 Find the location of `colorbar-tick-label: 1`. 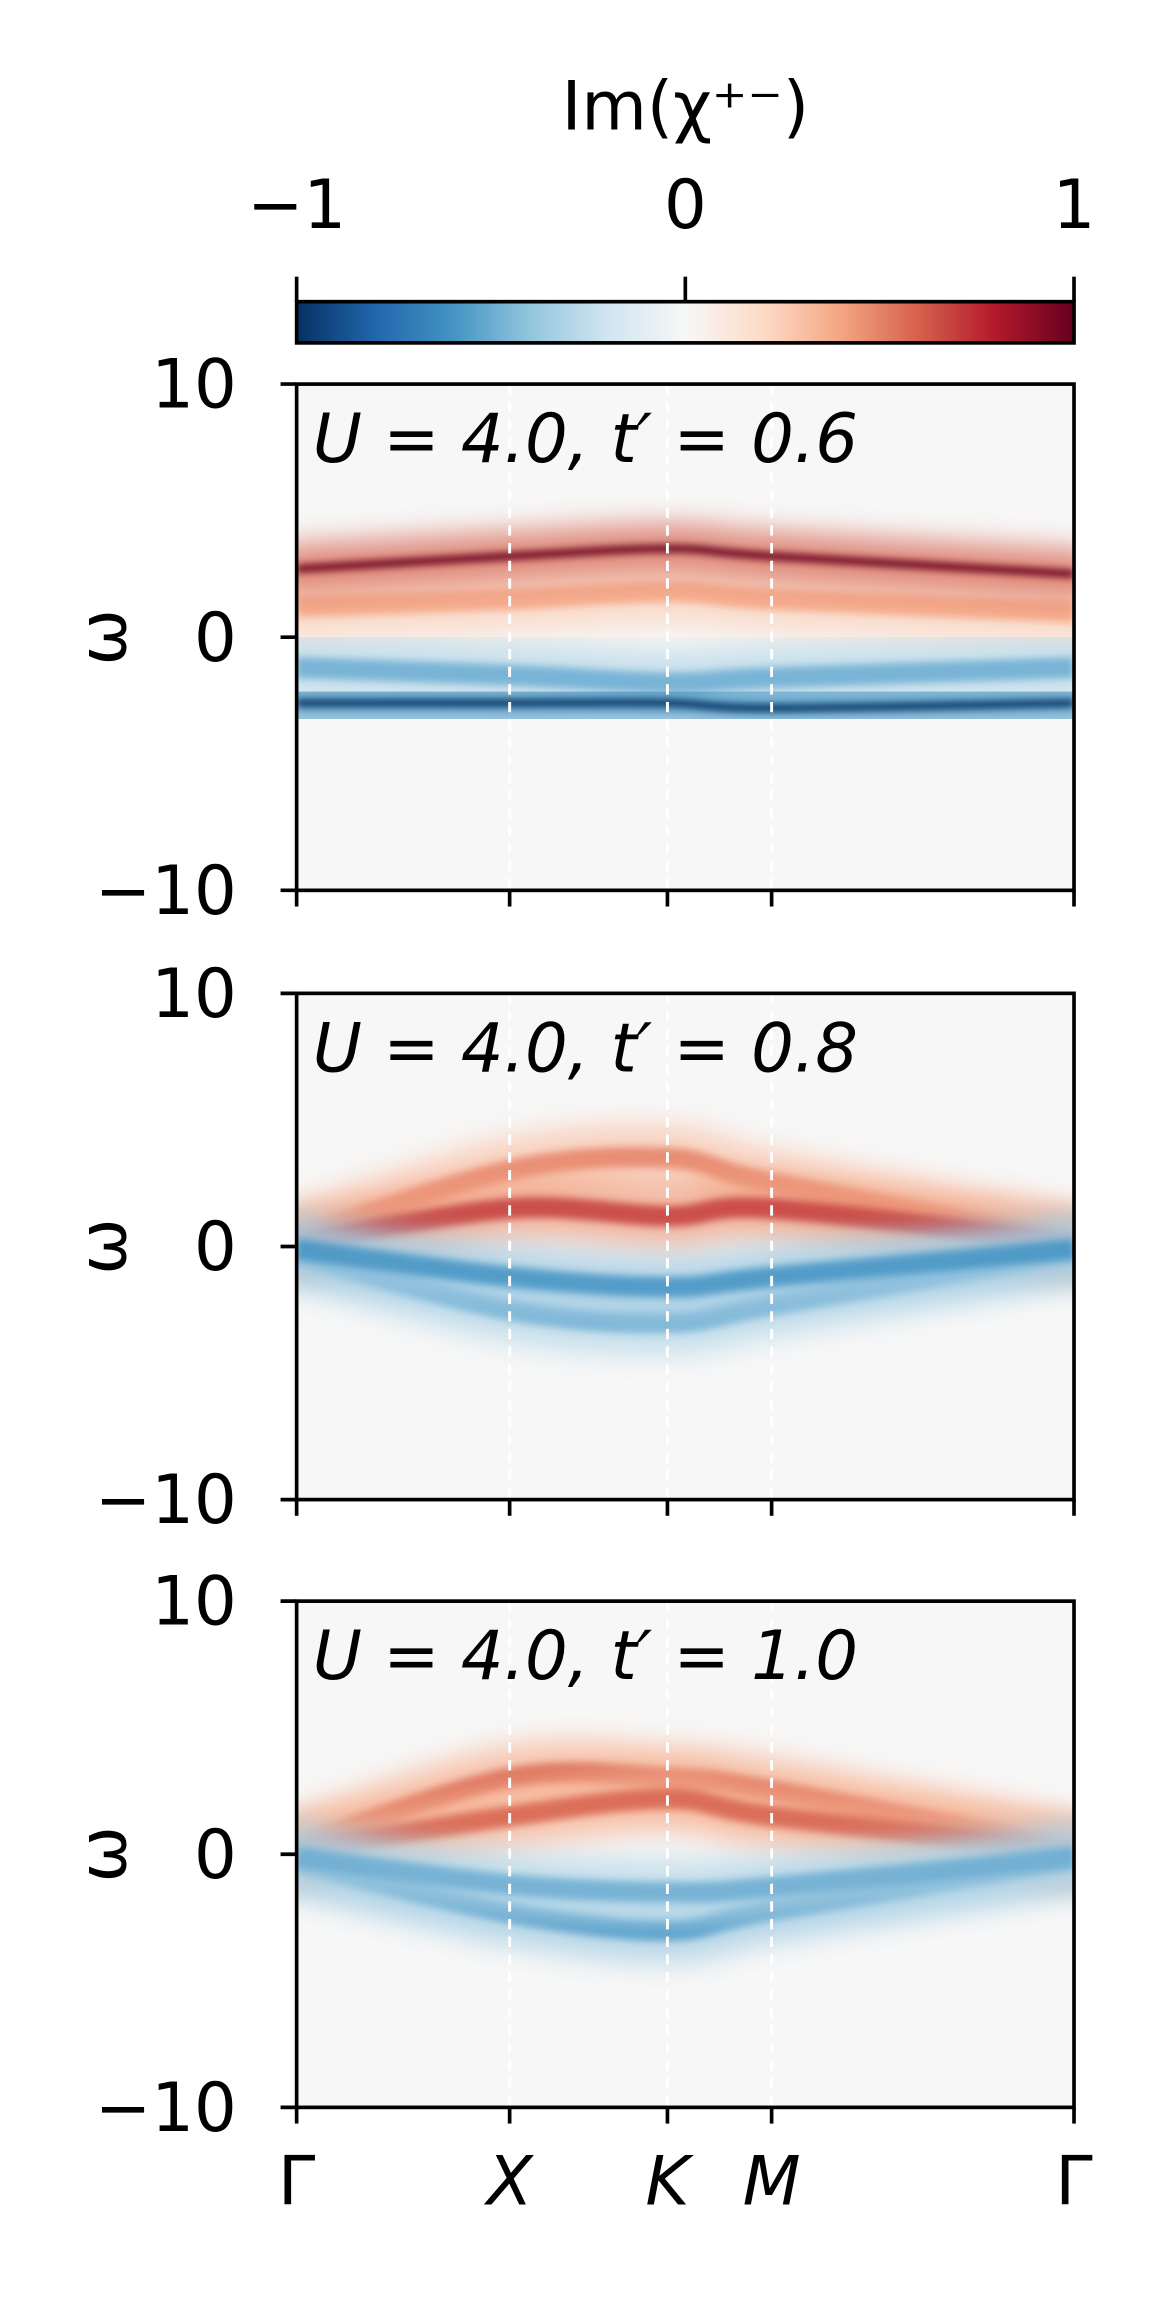

colorbar-tick-label: 1 is located at coordinates (1074, 204).